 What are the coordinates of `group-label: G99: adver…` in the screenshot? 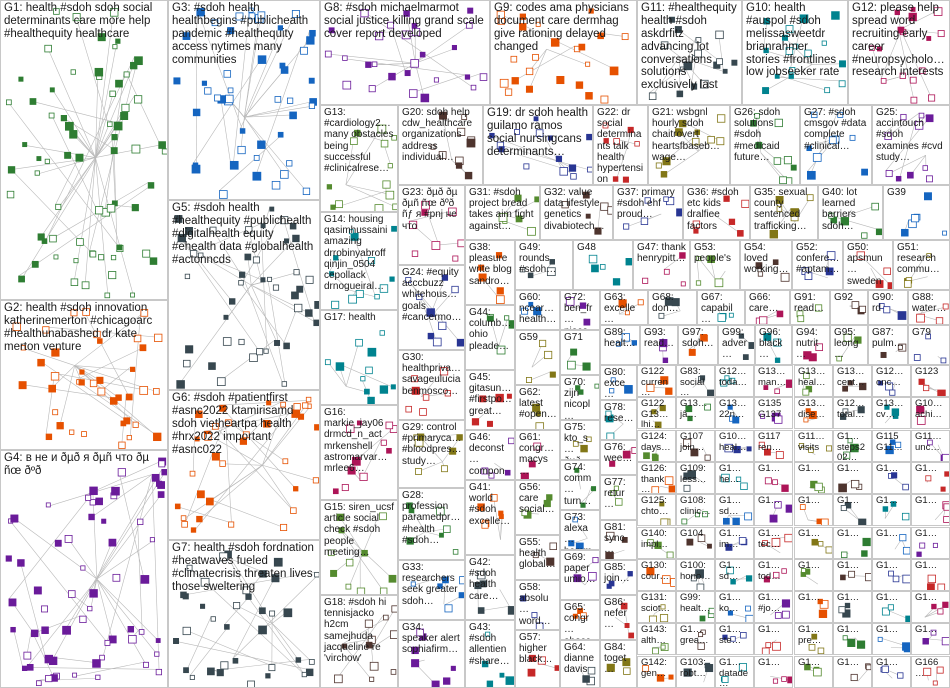 It's located at (735, 344).